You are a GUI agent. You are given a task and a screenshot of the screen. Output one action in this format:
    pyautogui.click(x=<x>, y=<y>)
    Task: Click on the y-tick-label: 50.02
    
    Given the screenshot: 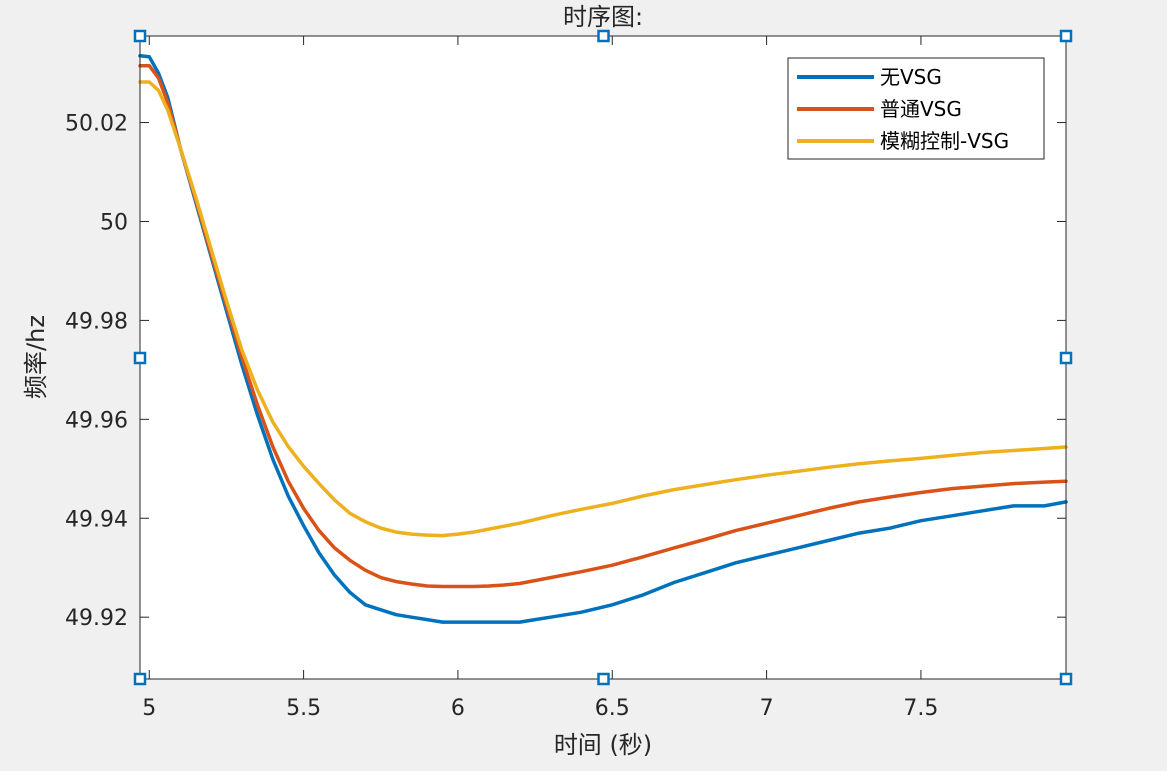 What is the action you would take?
    pyautogui.click(x=96, y=124)
    